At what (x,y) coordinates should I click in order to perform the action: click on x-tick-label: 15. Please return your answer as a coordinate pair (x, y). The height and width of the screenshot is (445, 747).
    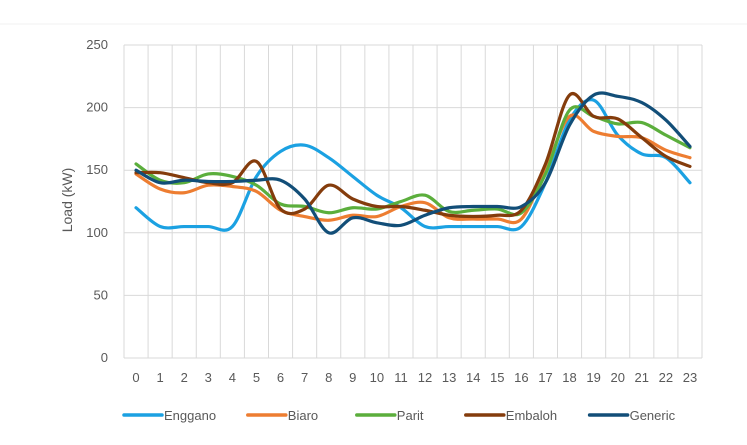
    Looking at the image, I should click on (497, 377).